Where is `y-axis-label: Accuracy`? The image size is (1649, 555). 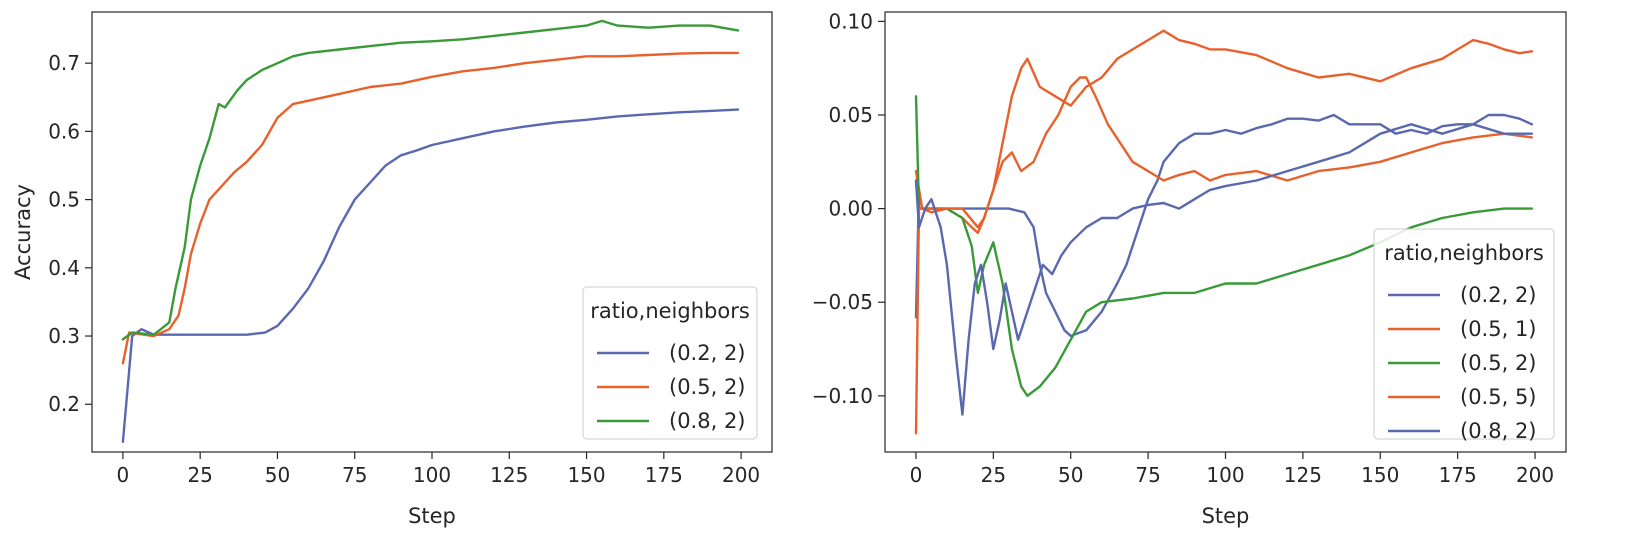 y-axis-label: Accuracy is located at coordinates (23, 232).